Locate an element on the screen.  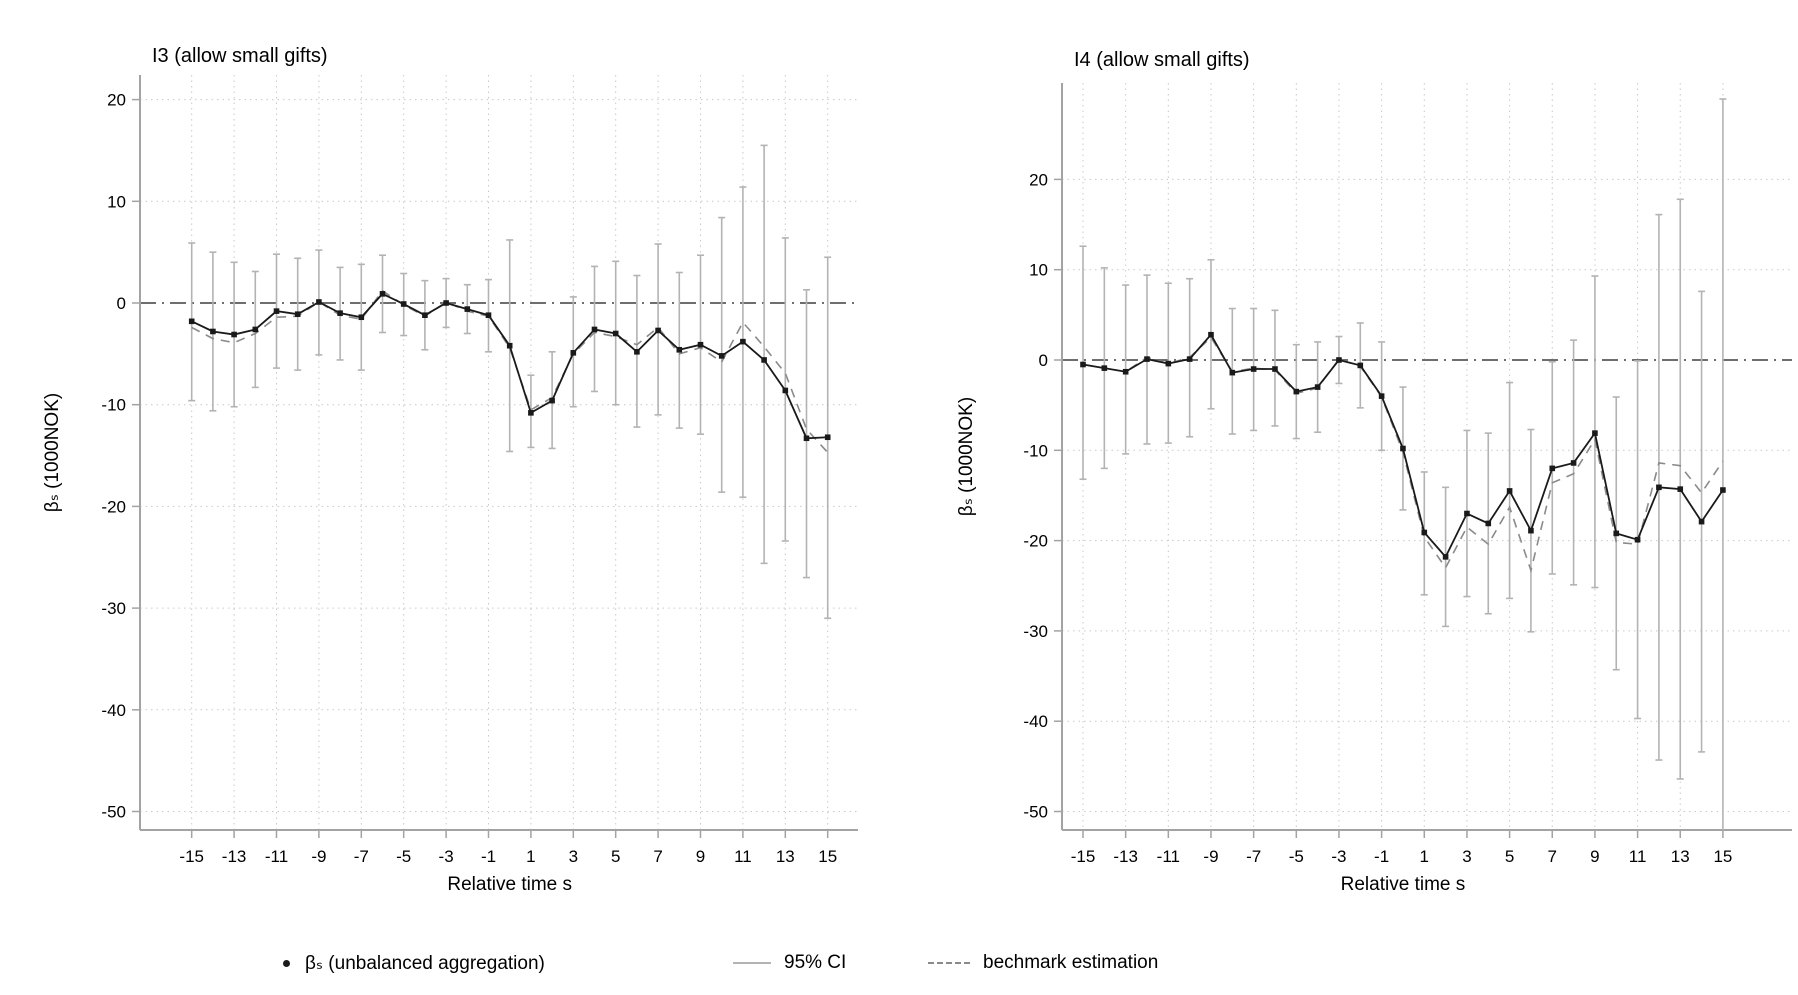
y-tick-label: -10 is located at coordinates (113, 405).